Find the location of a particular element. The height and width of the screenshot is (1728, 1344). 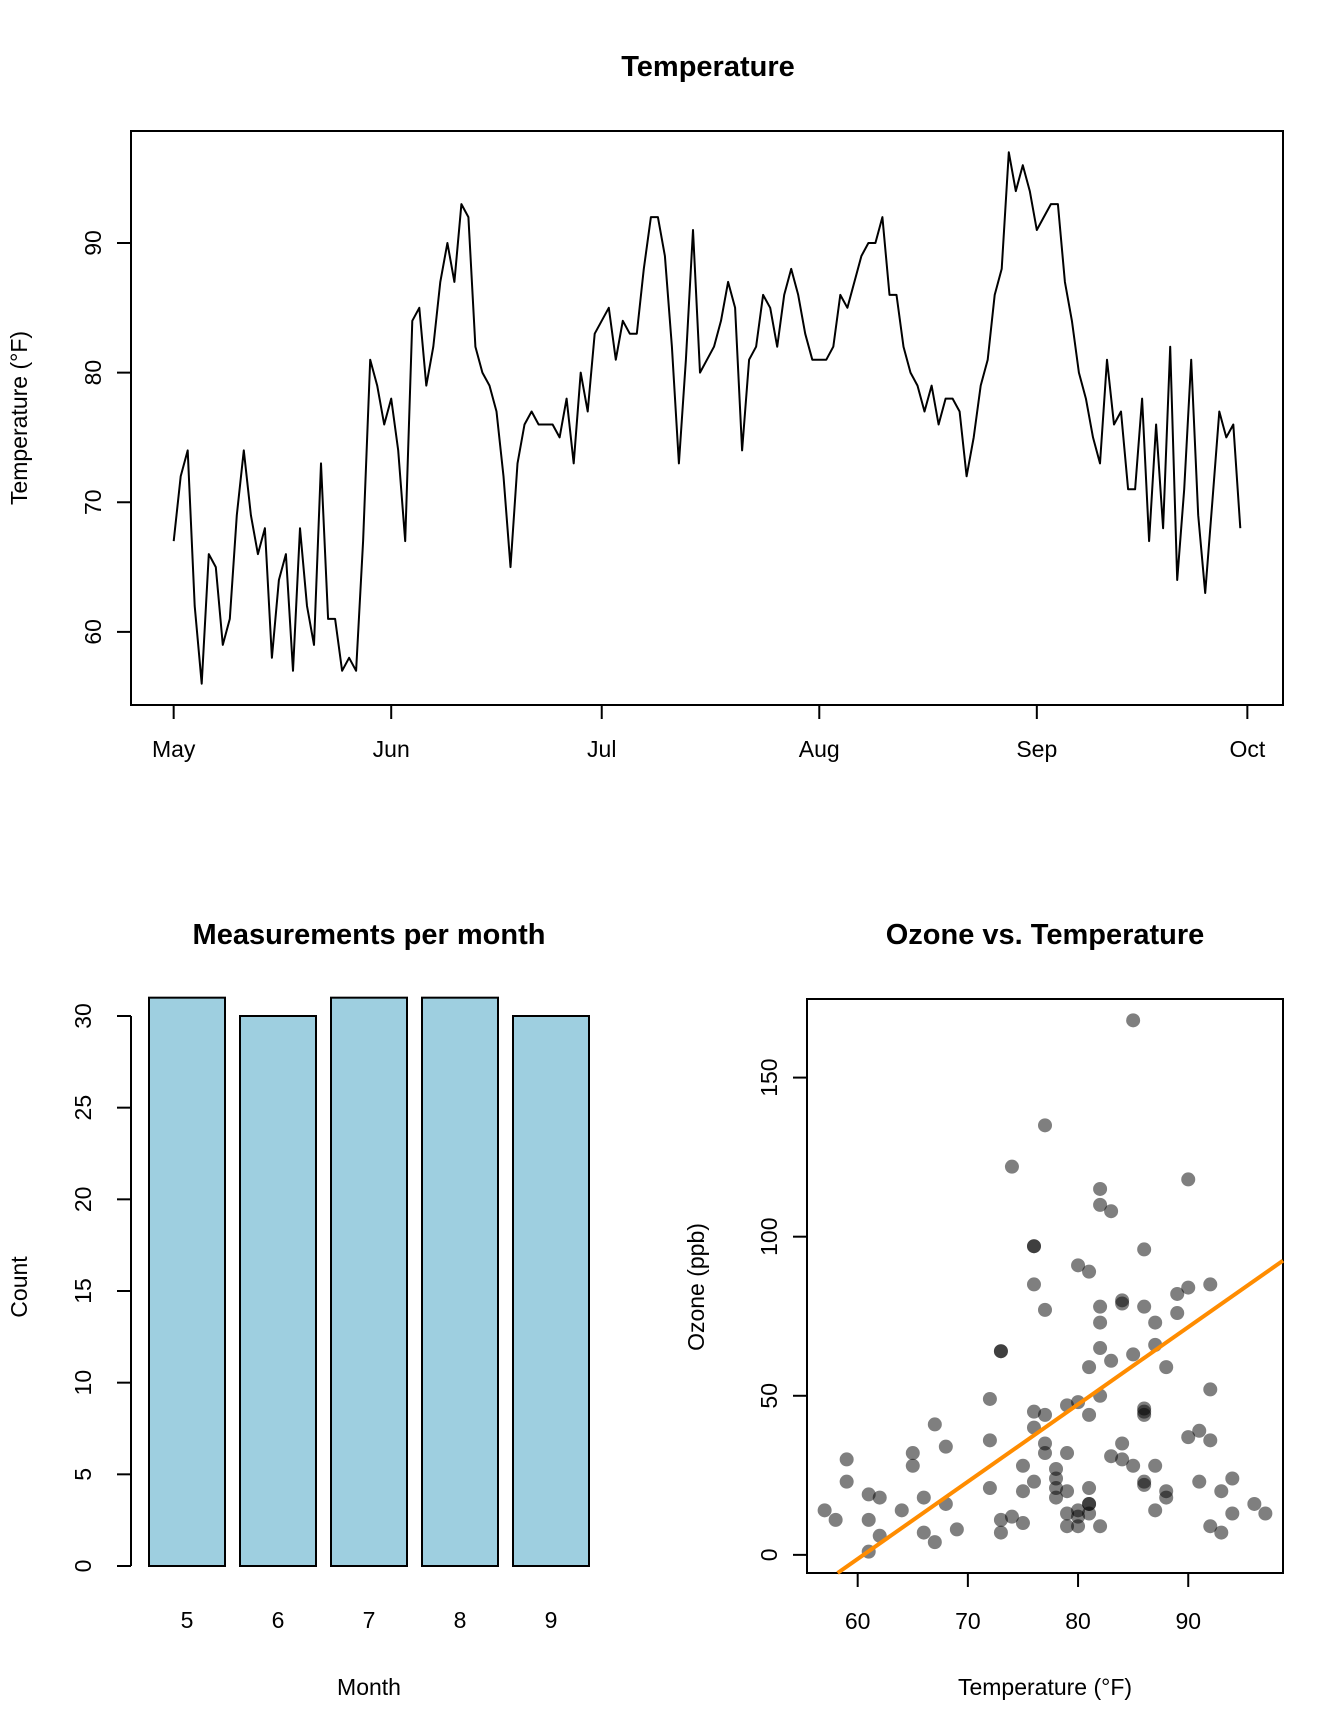

bar-x-tick-label: 8 is located at coordinates (460, 1620).